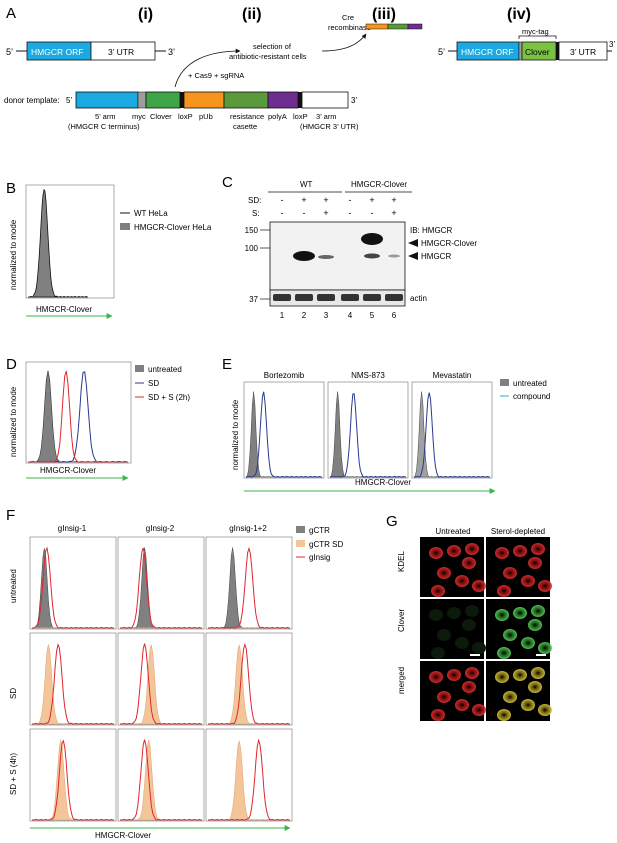 The width and height of the screenshot is (617, 843). What do you see at coordinates (145, 14) in the screenshot?
I see `step-i: (i)` at bounding box center [145, 14].